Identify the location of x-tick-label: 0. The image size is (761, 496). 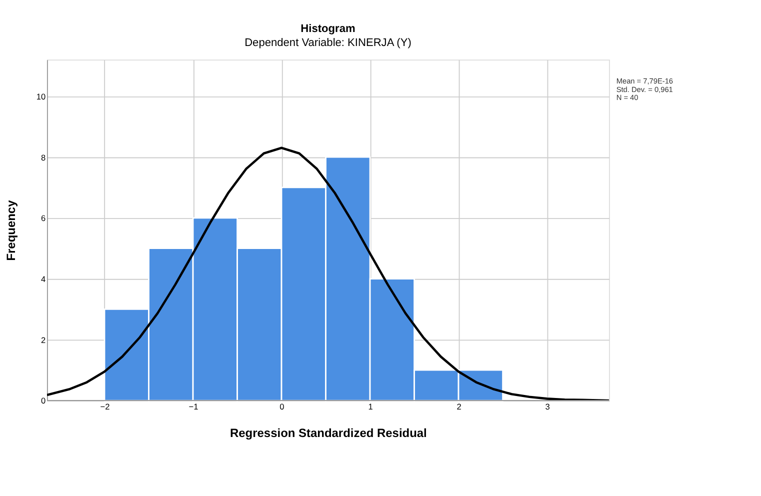
(282, 406).